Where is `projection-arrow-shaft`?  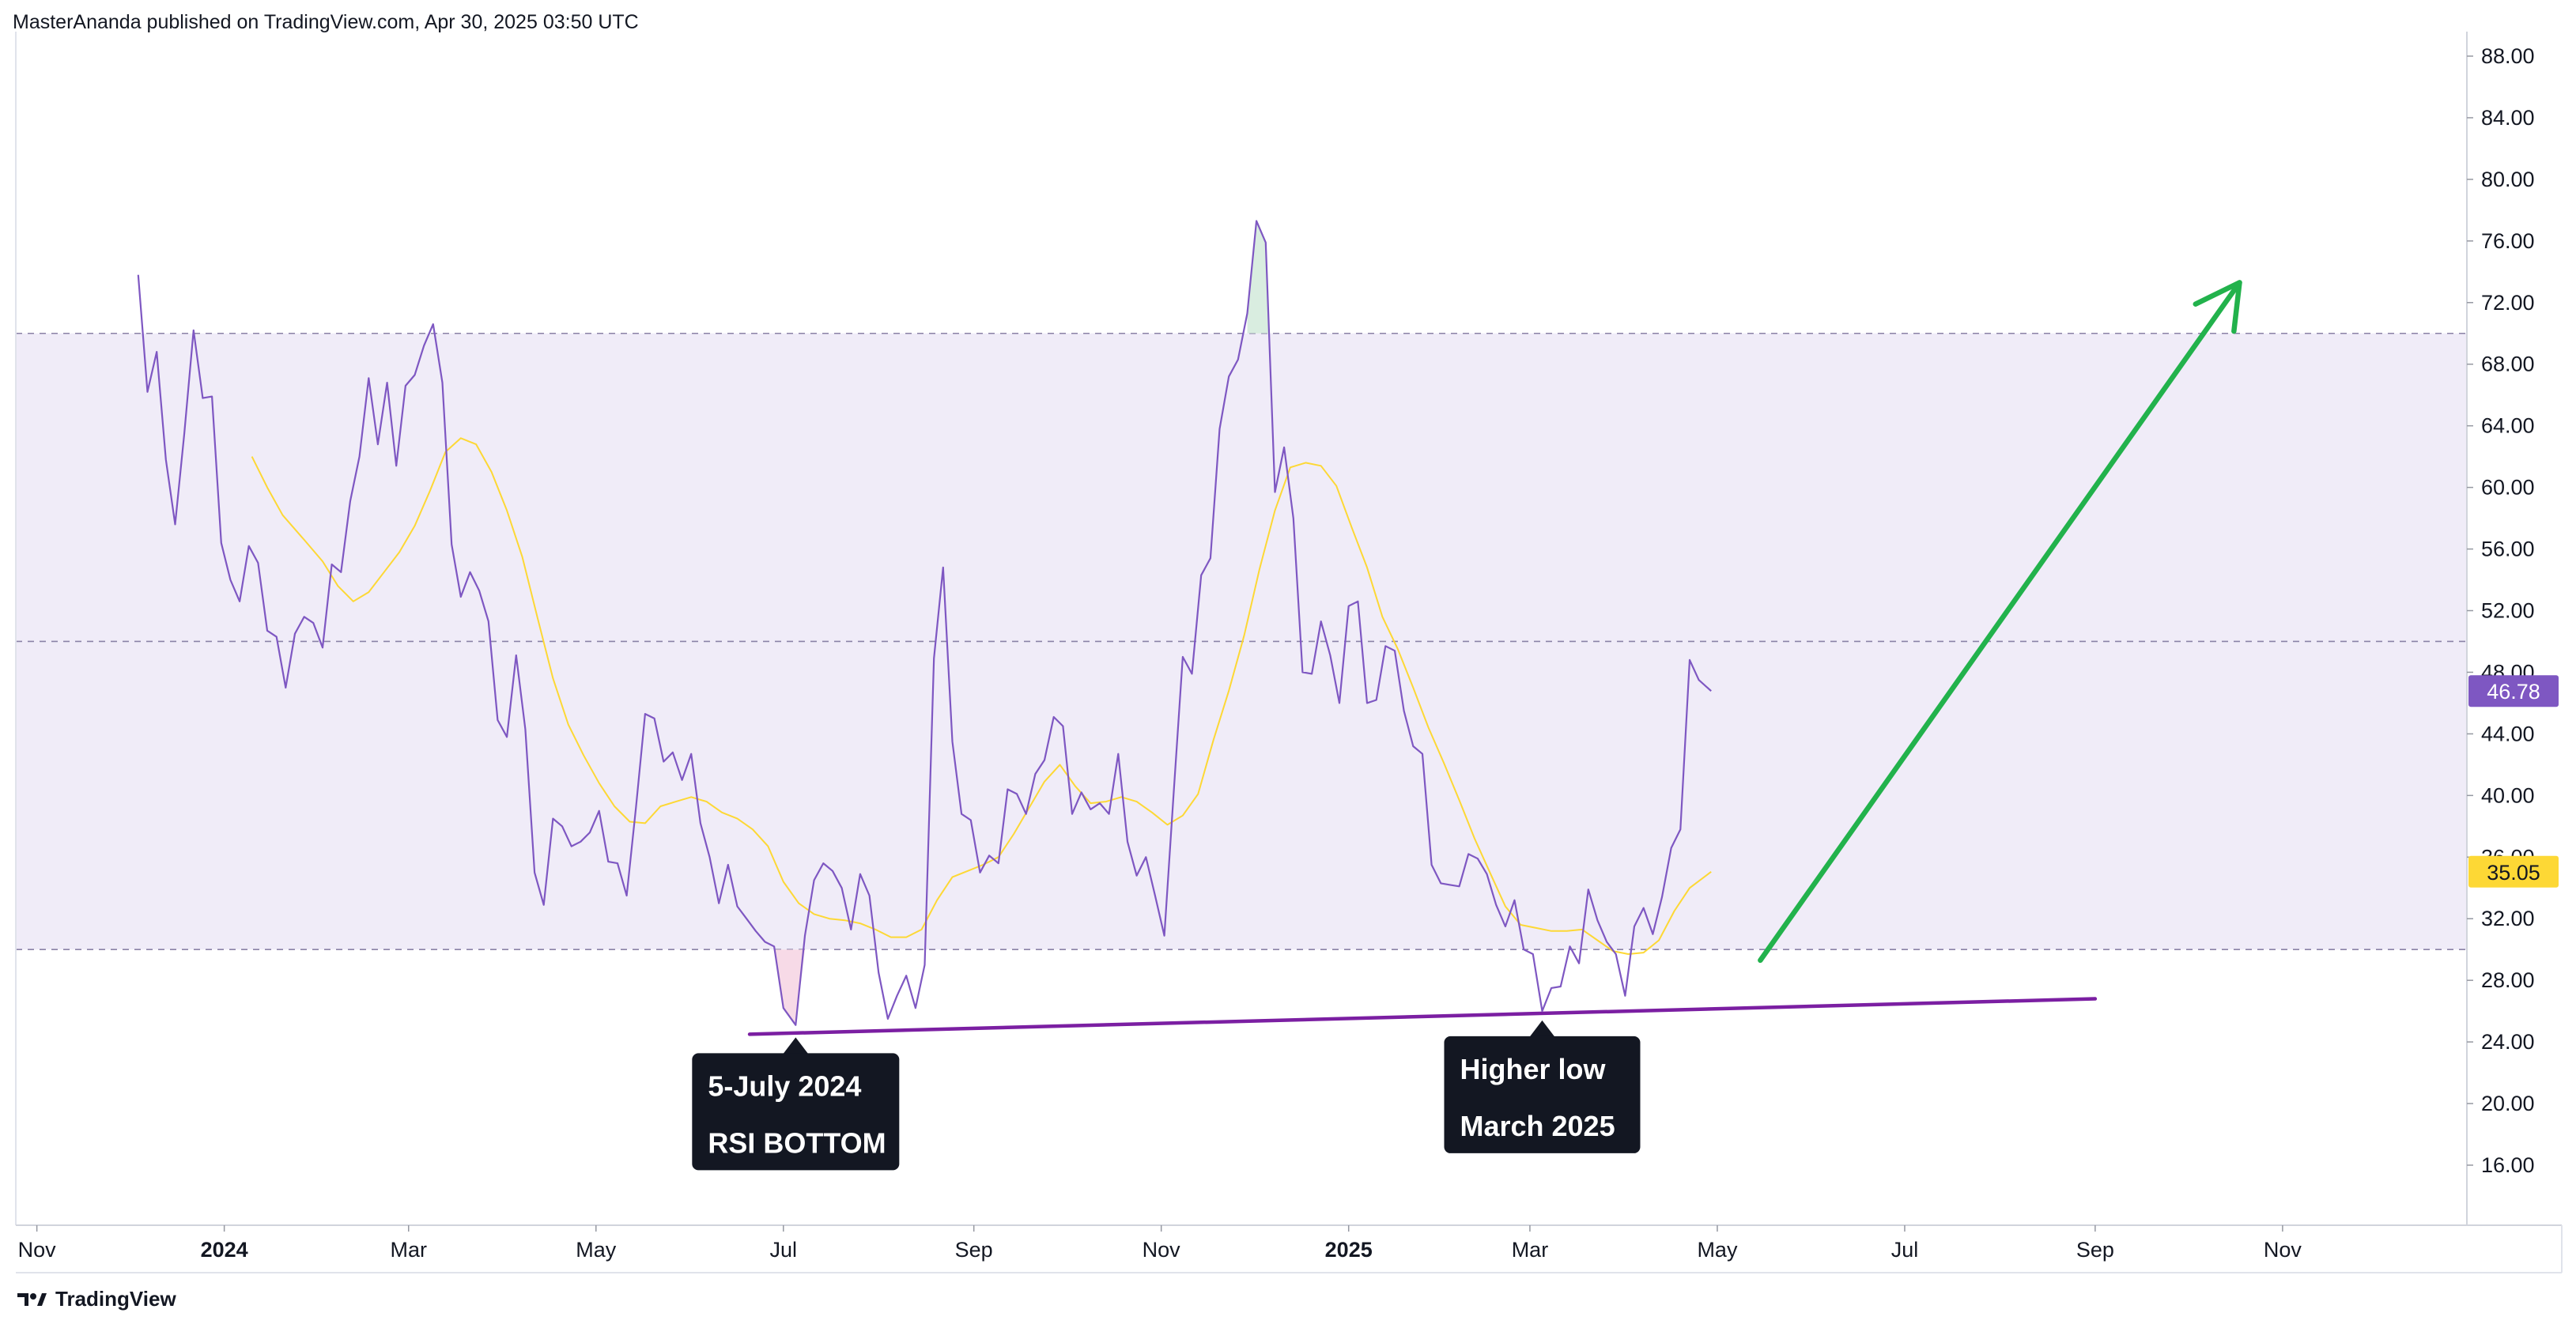 projection-arrow-shaft is located at coordinates (2000, 622).